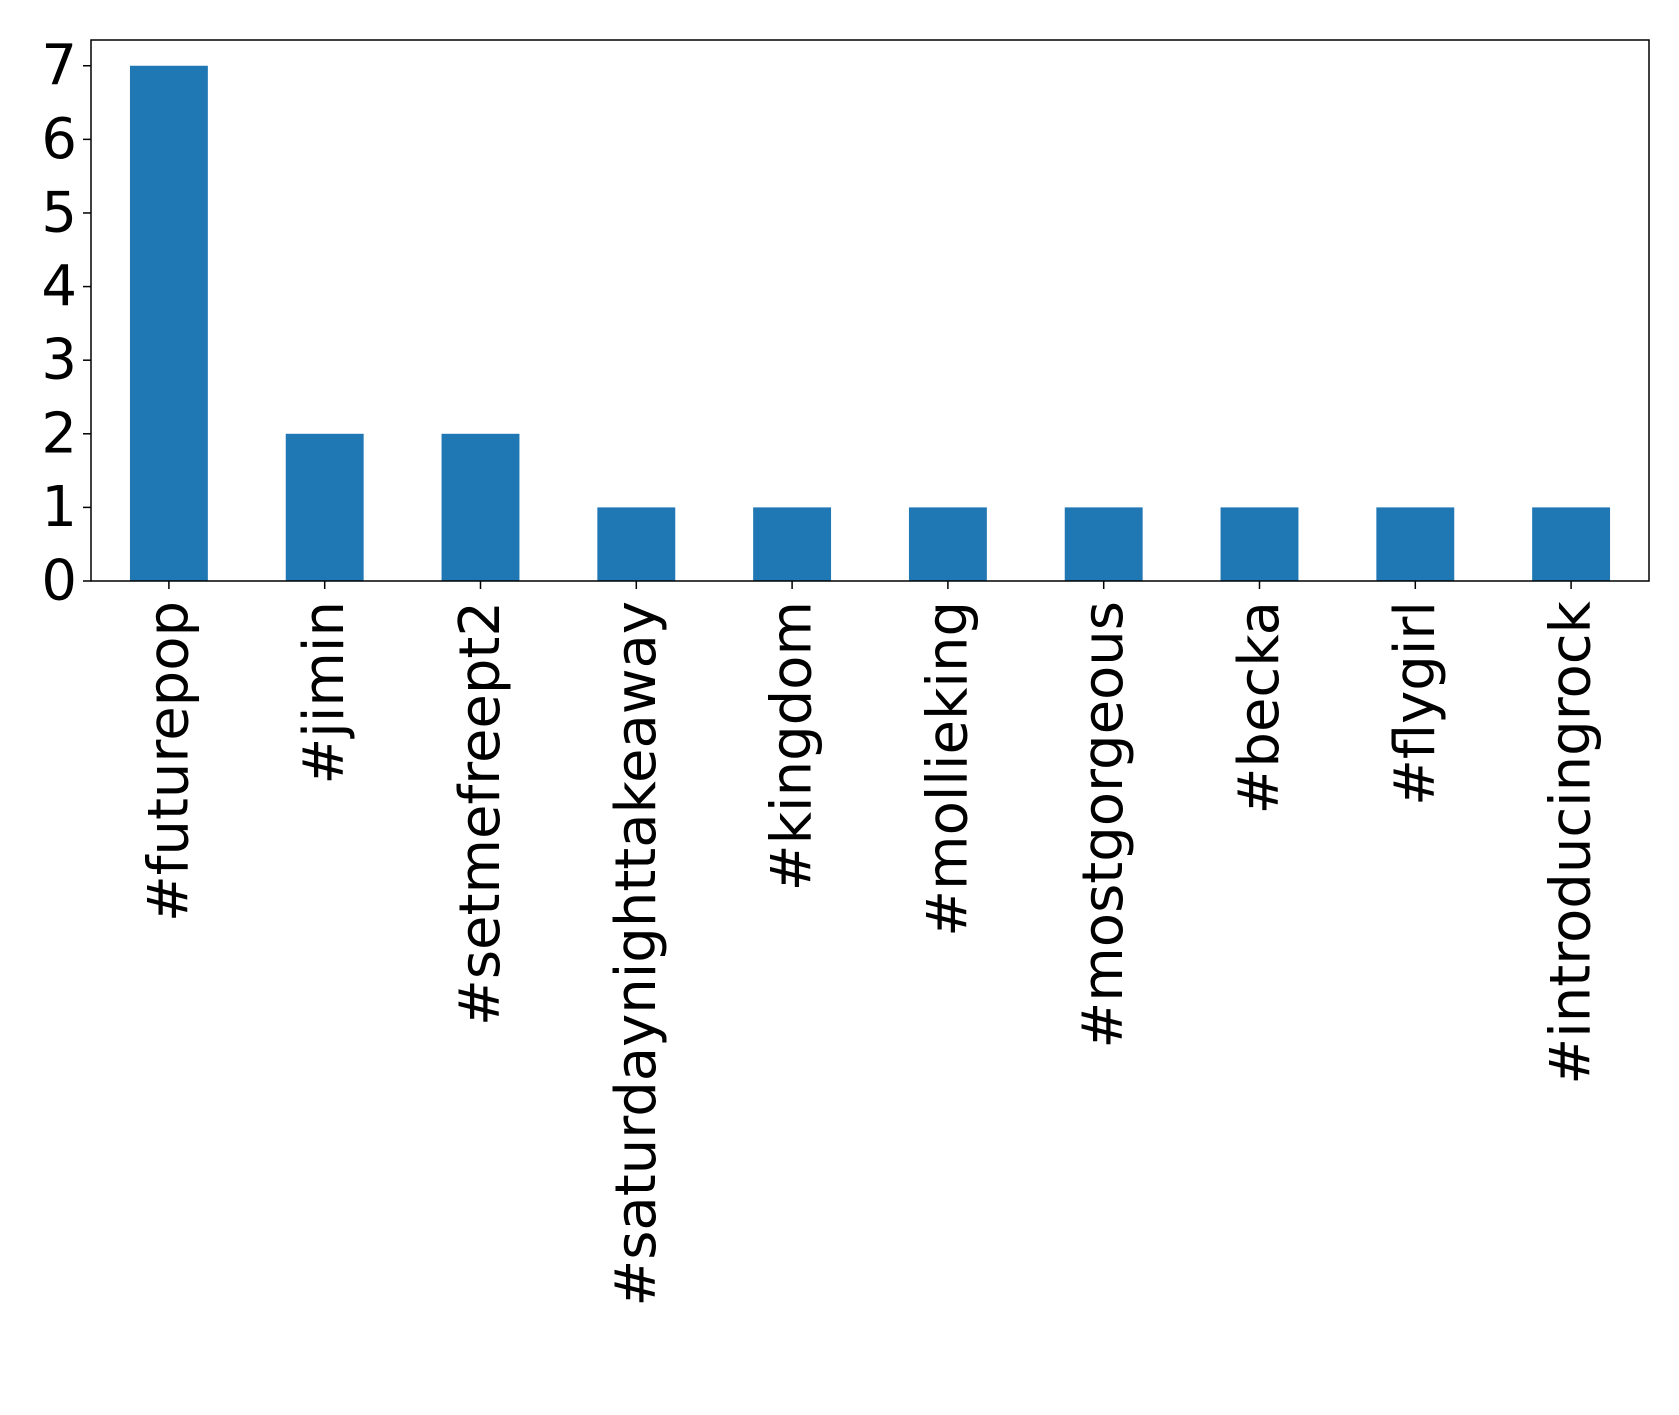 This screenshot has height=1415, width=1679. Describe the element at coordinates (792, 544) in the screenshot. I see `bar-kingdom` at that location.